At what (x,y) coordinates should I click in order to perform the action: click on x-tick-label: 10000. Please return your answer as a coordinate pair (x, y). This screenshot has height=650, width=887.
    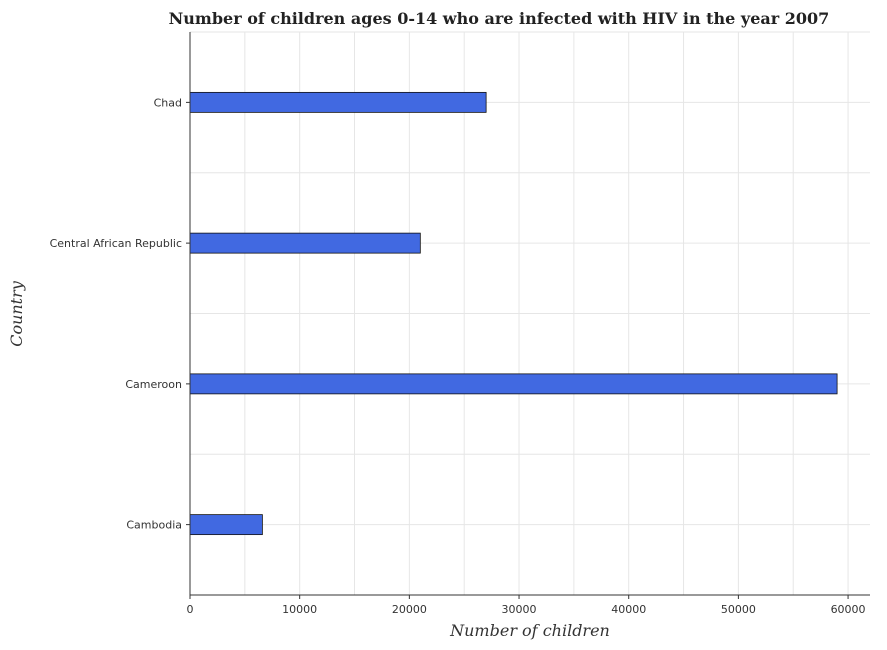
    Looking at the image, I should click on (299, 609).